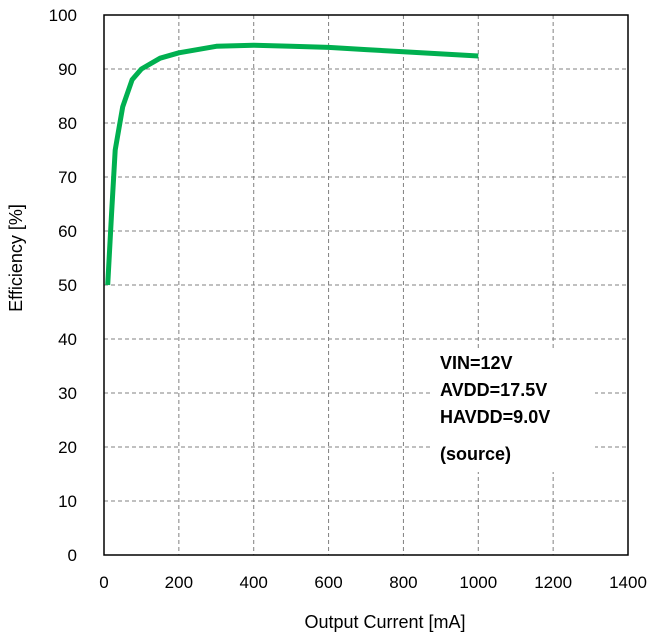 This screenshot has height=639, width=652. What do you see at coordinates (475, 454) in the screenshot?
I see `annotation-line-4: (source)` at bounding box center [475, 454].